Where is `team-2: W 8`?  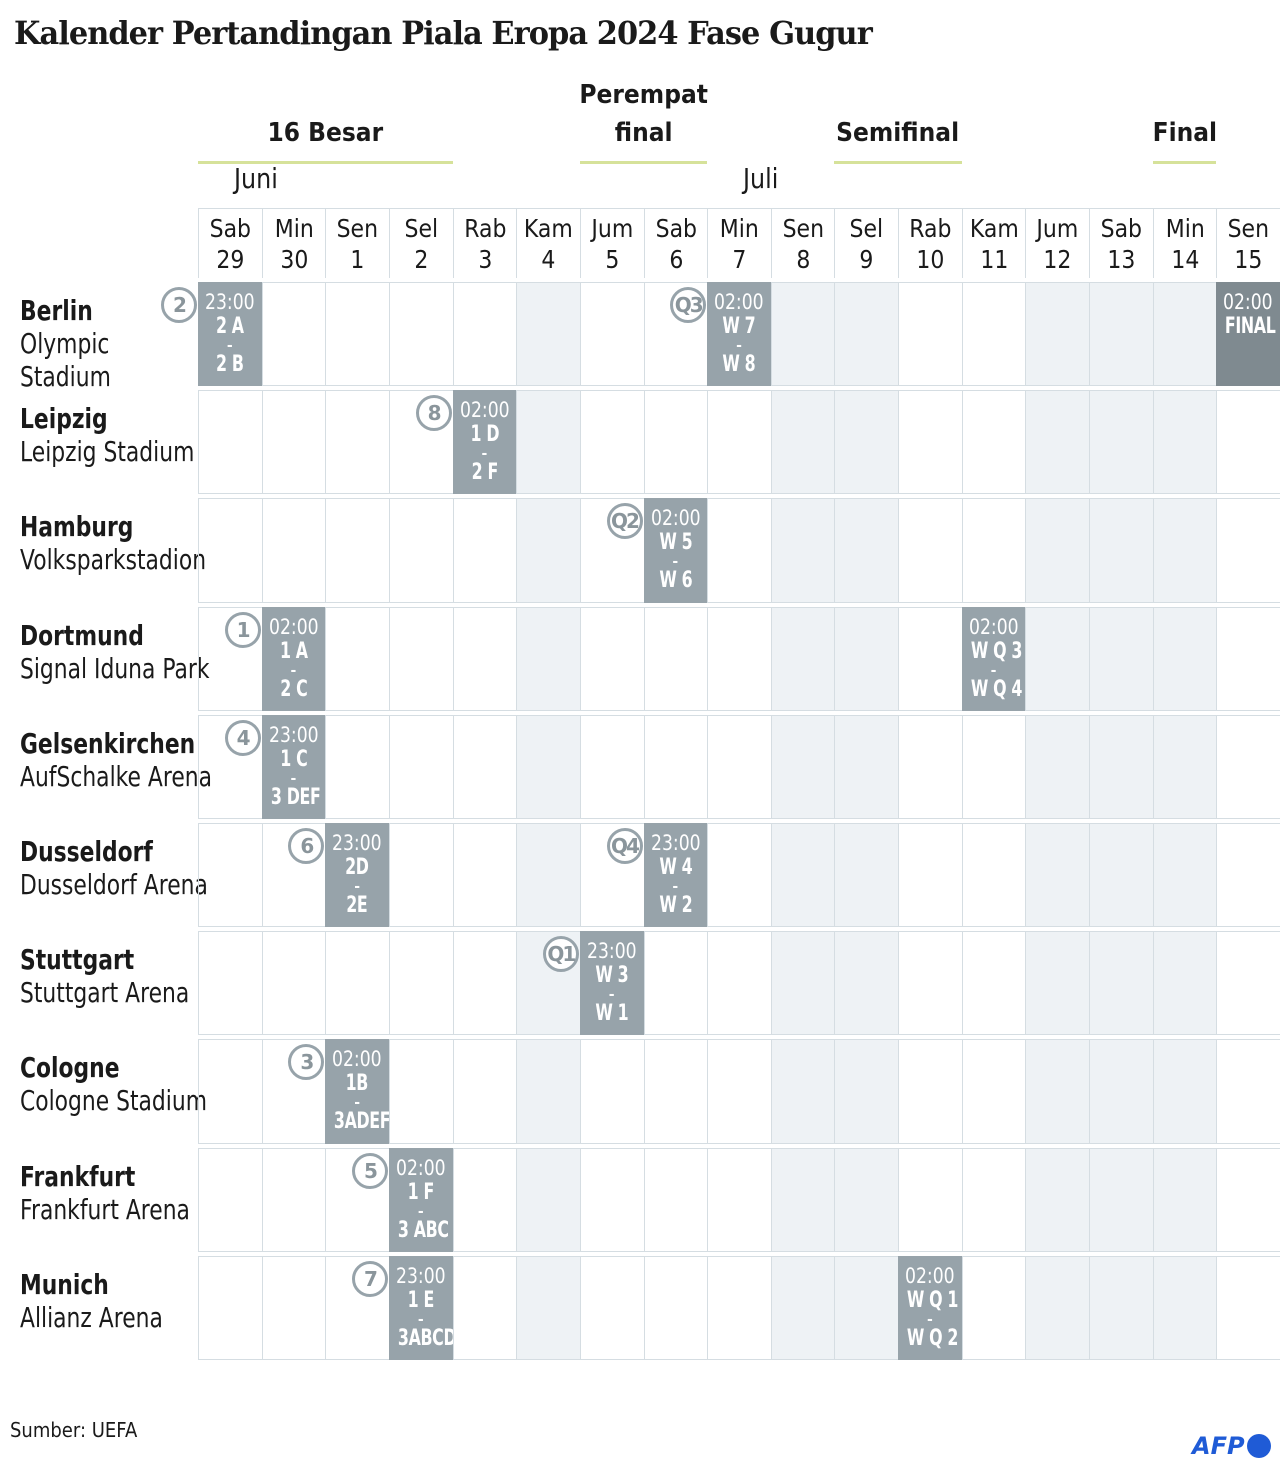
team-2: W 8 is located at coordinates (739, 364).